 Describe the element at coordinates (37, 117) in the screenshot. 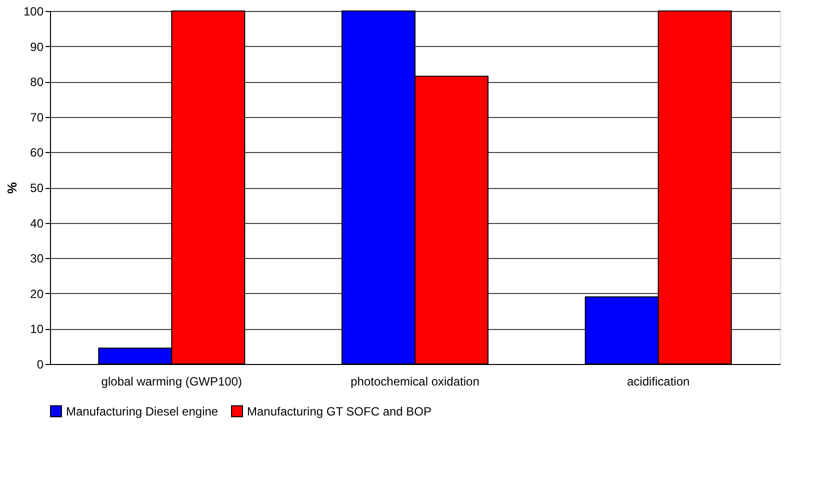

I see `y-tick-label: 70` at that location.